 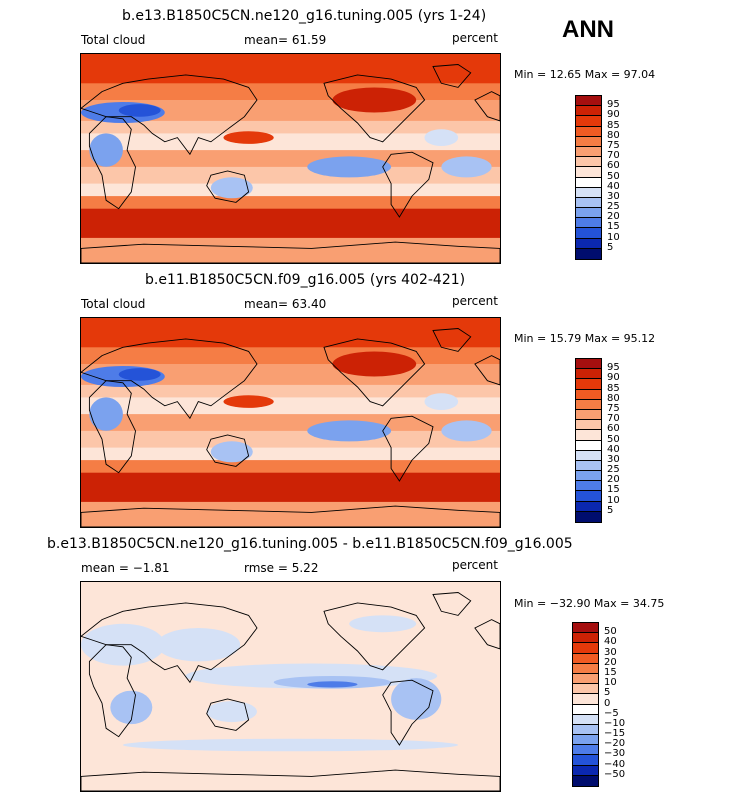 What do you see at coordinates (285, 40) in the screenshot?
I see `panel-1-mean-label: mean= 61.59` at bounding box center [285, 40].